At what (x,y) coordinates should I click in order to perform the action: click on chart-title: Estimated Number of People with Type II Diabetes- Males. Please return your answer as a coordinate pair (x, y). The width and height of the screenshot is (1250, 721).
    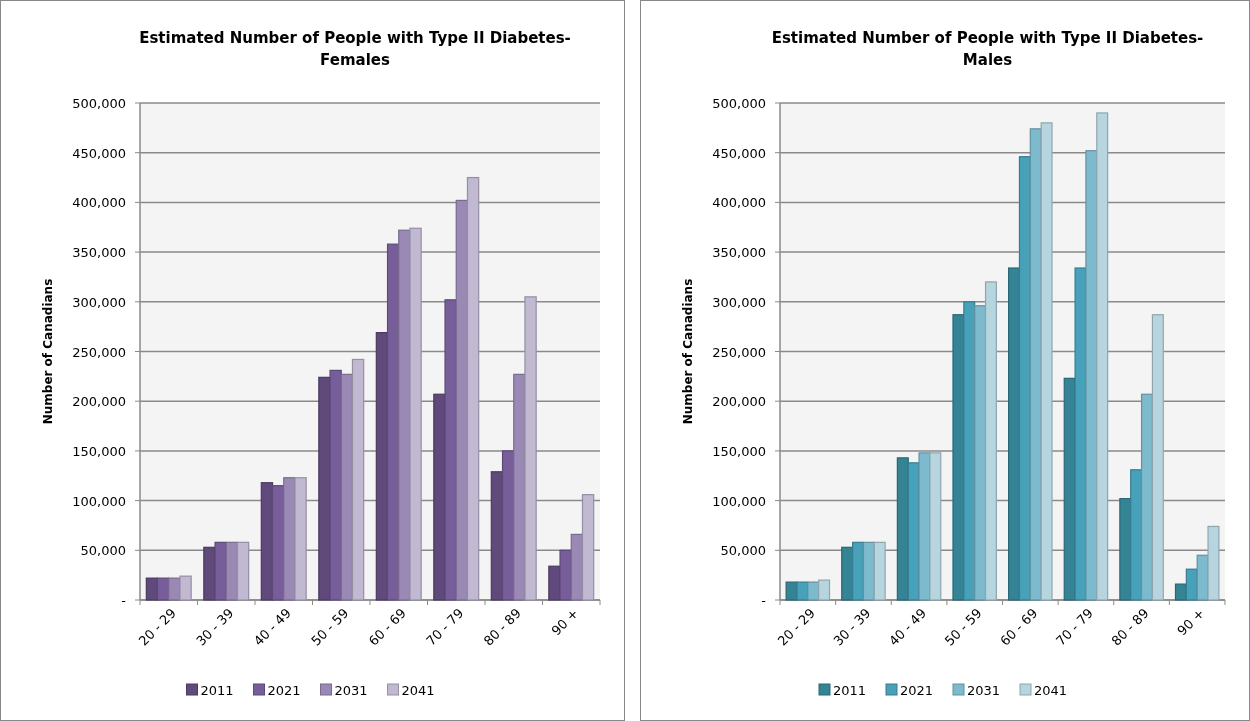
    Looking at the image, I should click on (987, 49).